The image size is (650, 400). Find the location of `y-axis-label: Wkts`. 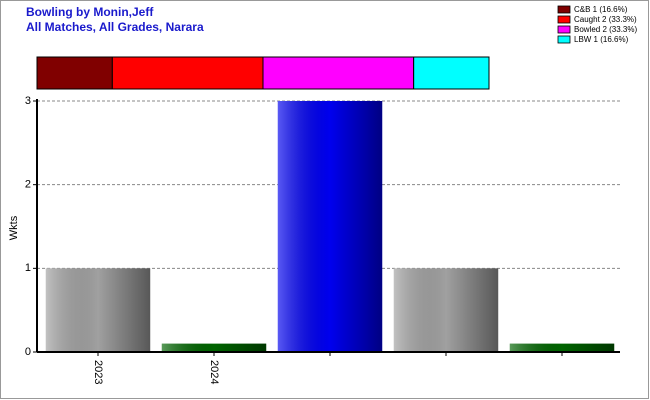

y-axis-label: Wkts is located at coordinates (14, 227).